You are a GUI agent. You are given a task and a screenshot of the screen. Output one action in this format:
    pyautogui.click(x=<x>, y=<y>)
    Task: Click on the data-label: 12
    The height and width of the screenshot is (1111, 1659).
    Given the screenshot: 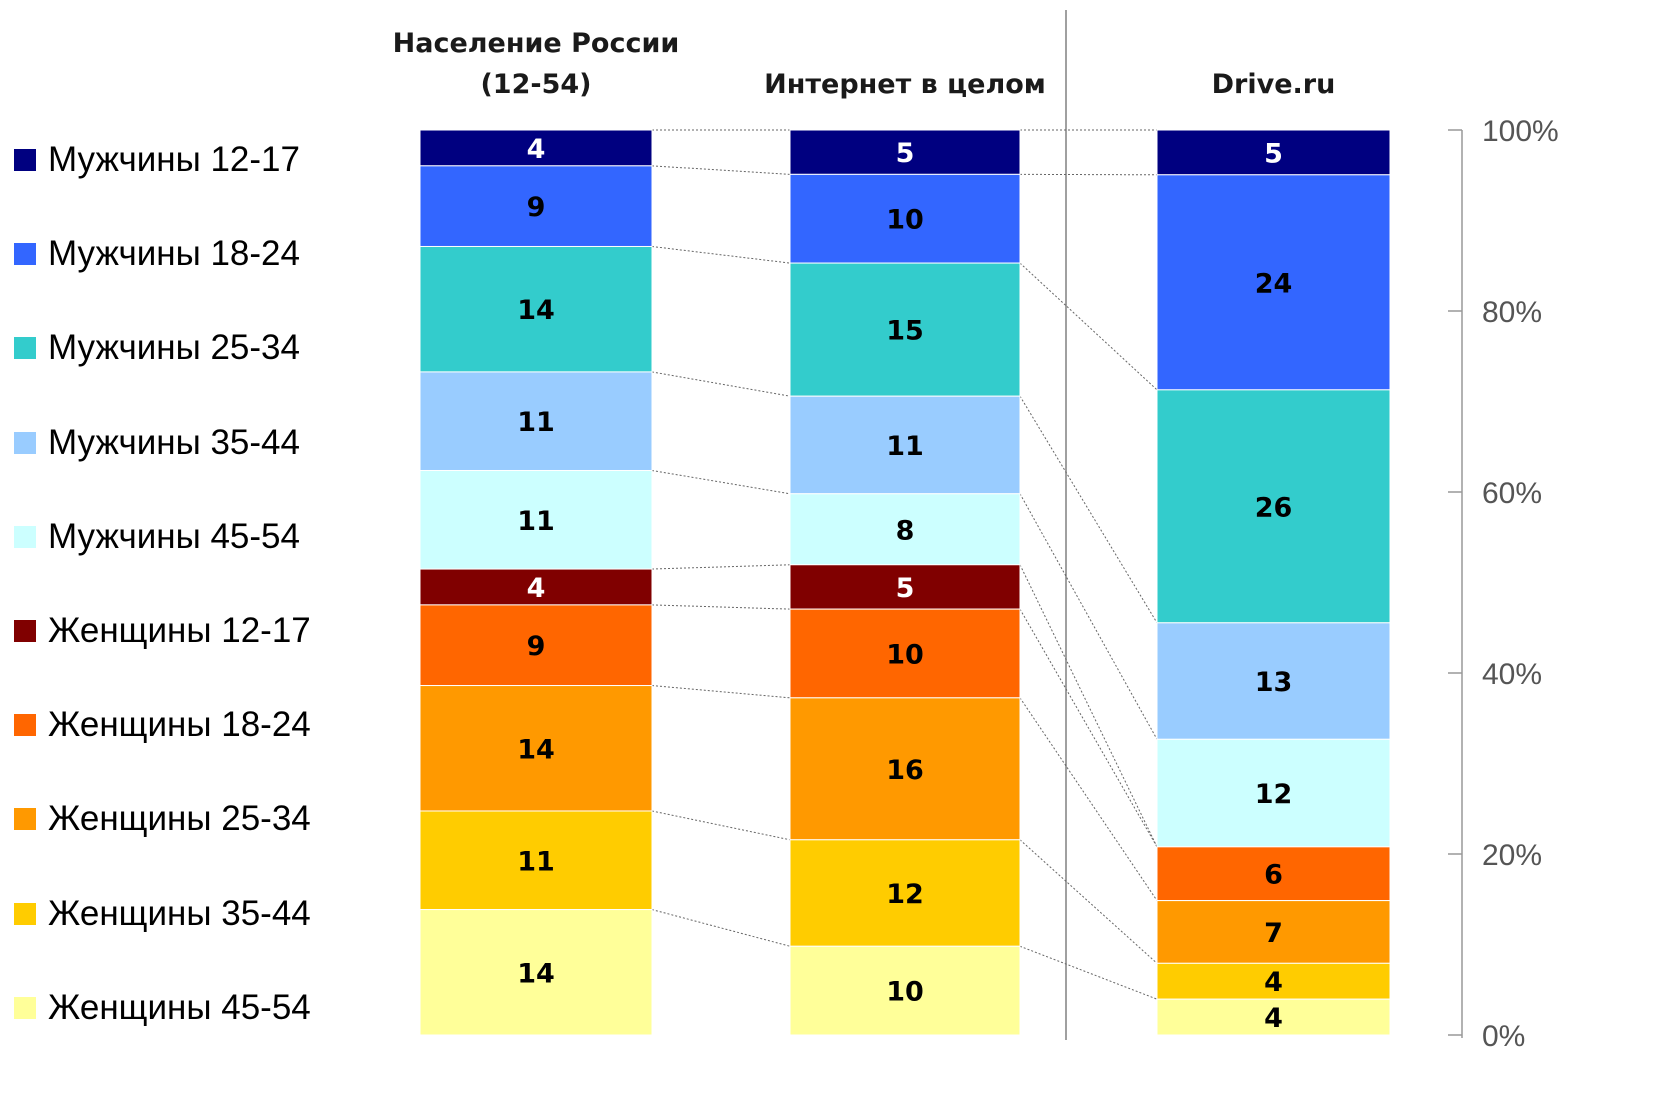 What is the action you would take?
    pyautogui.click(x=905, y=894)
    